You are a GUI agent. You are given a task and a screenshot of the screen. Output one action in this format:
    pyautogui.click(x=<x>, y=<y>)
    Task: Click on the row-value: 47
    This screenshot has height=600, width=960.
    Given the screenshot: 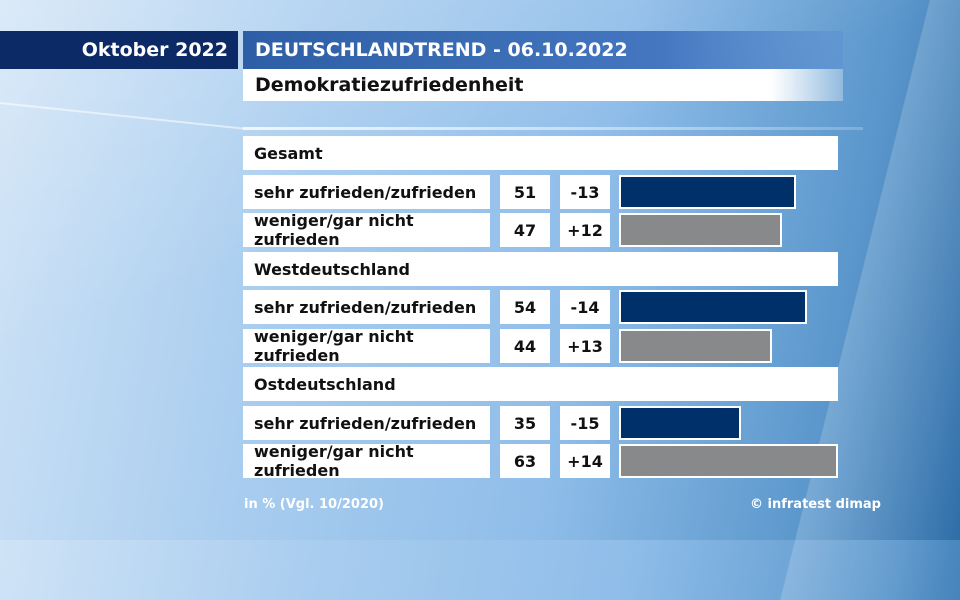 What is the action you would take?
    pyautogui.click(x=525, y=230)
    